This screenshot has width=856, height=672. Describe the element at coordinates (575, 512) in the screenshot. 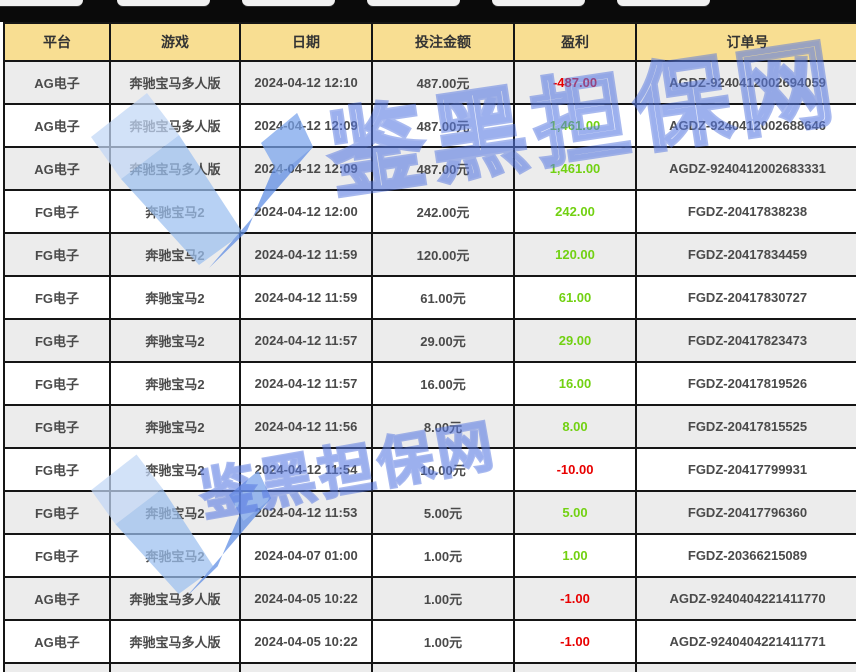

I see `cell-profit: 5.00` at that location.